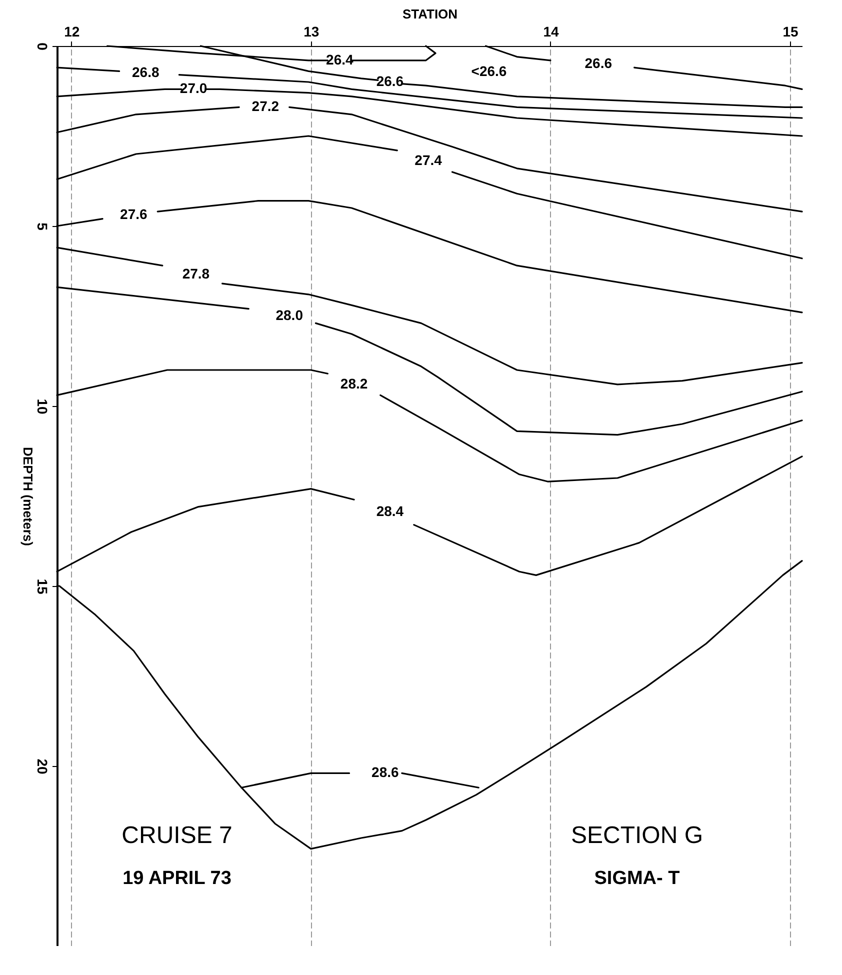  I want to click on series-label: 28.2, so click(354, 383).